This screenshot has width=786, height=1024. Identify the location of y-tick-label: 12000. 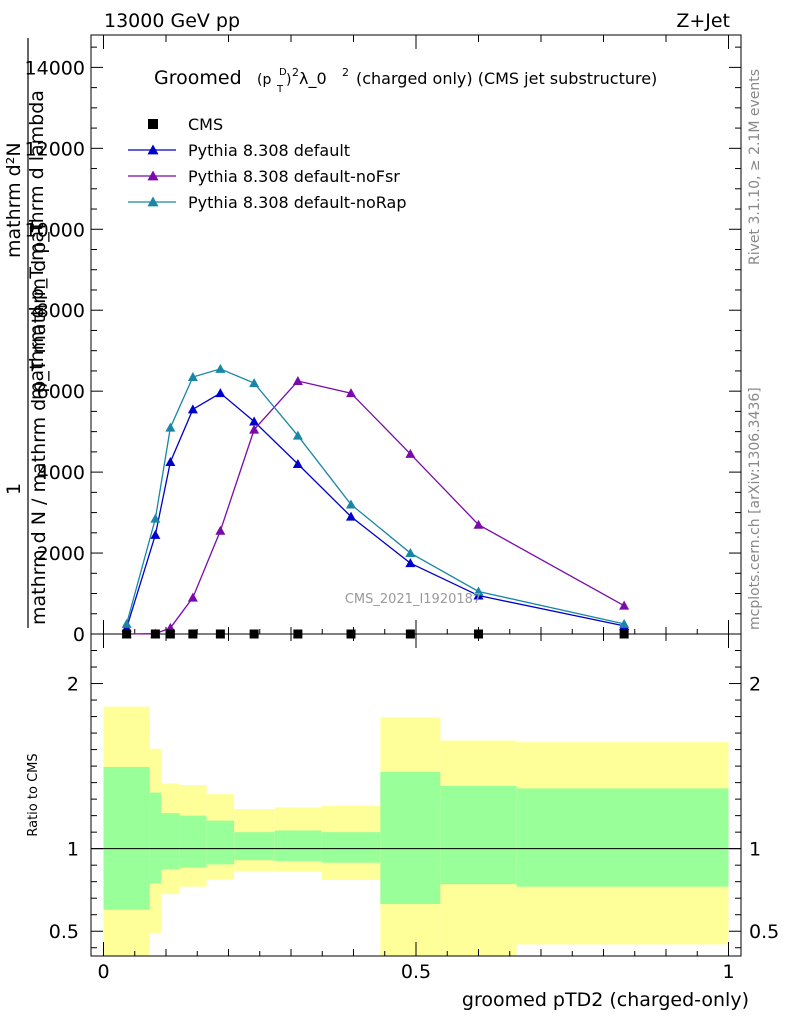
(55, 149).